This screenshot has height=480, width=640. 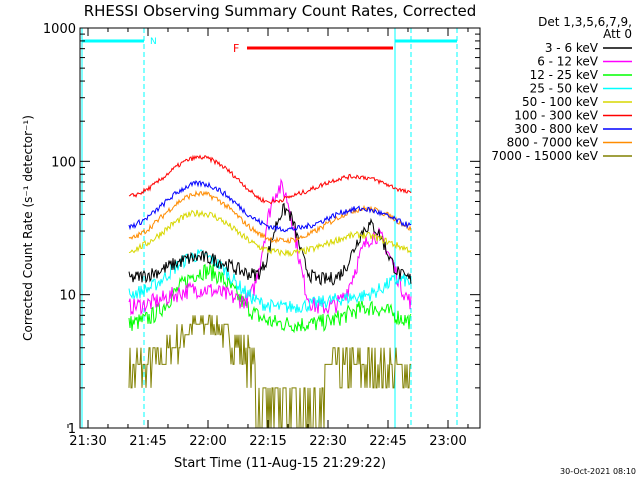 What do you see at coordinates (207, 441) in the screenshot?
I see `x-tick-label: 22:00` at bounding box center [207, 441].